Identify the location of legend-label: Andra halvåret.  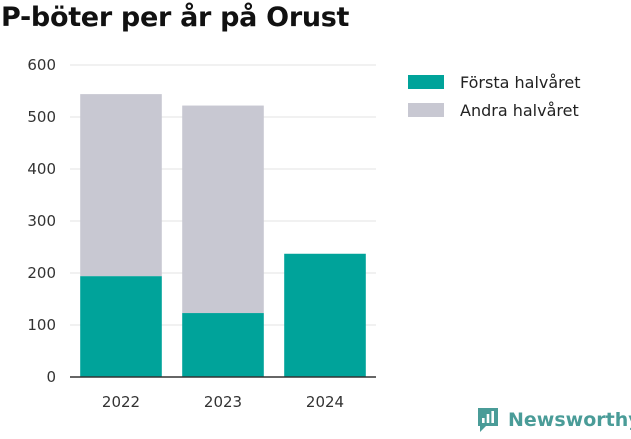
(519, 110).